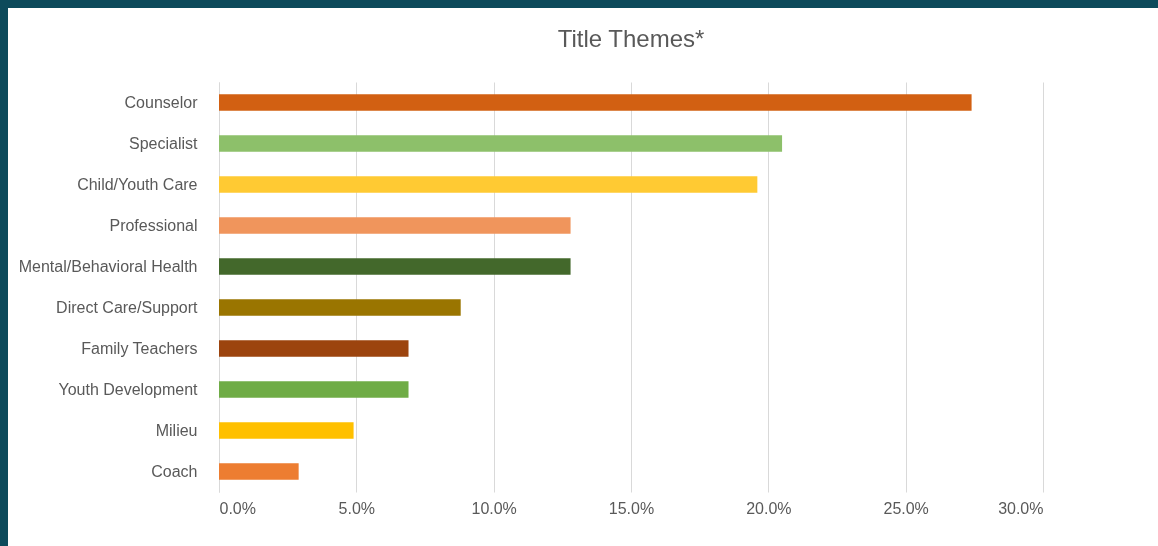  I want to click on y-tick-label: Mental/Behavioral Health, so click(108, 266).